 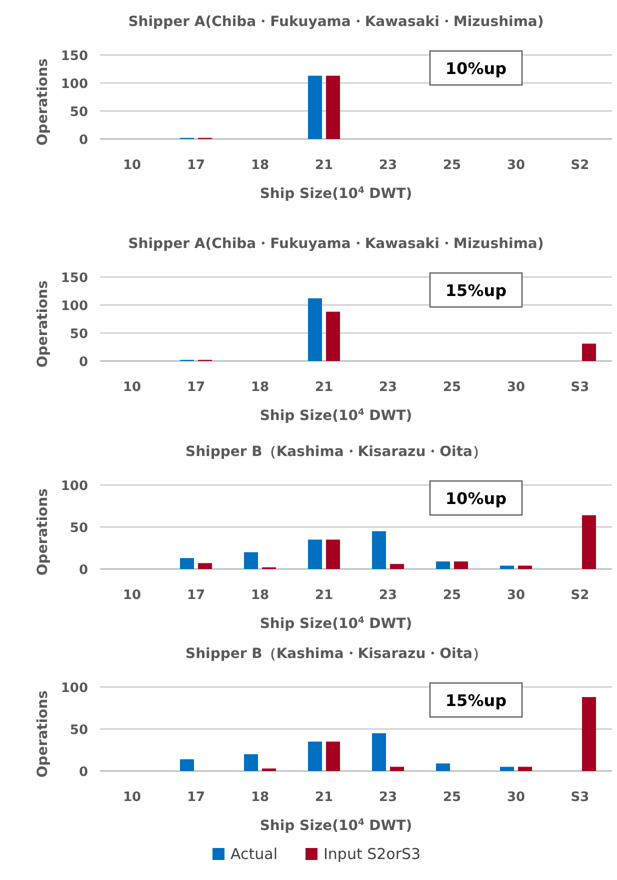 What do you see at coordinates (372, 854) in the screenshot?
I see `legend-label: Input S2orS3` at bounding box center [372, 854].